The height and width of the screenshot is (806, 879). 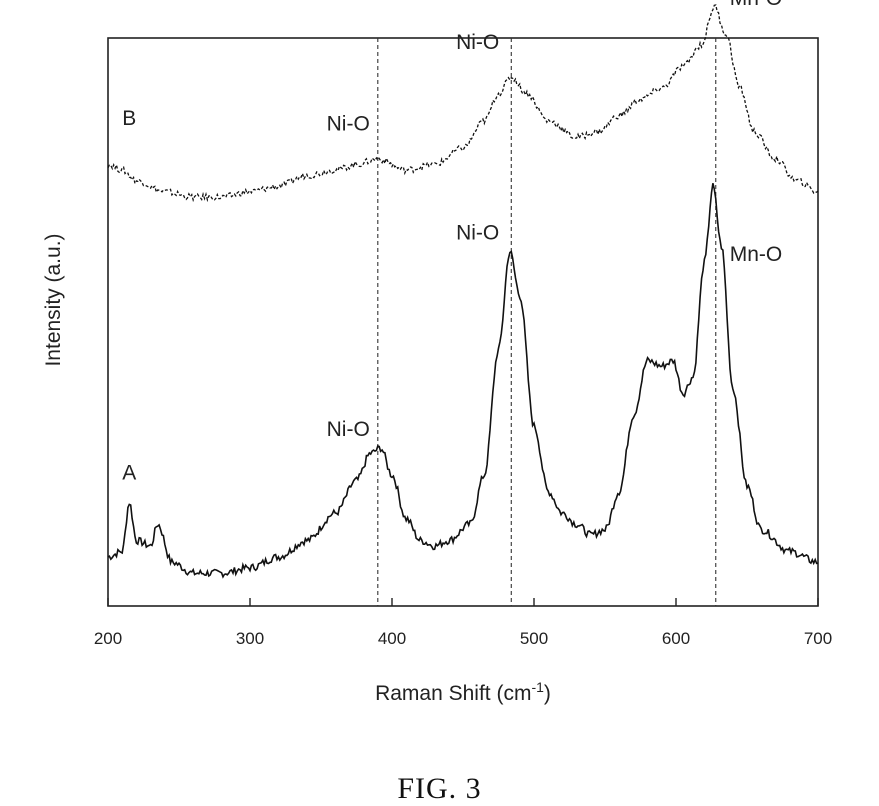 What do you see at coordinates (463, 623) in the screenshot?
I see `x-axis-ticks: 200 300 400 500 600 700` at bounding box center [463, 623].